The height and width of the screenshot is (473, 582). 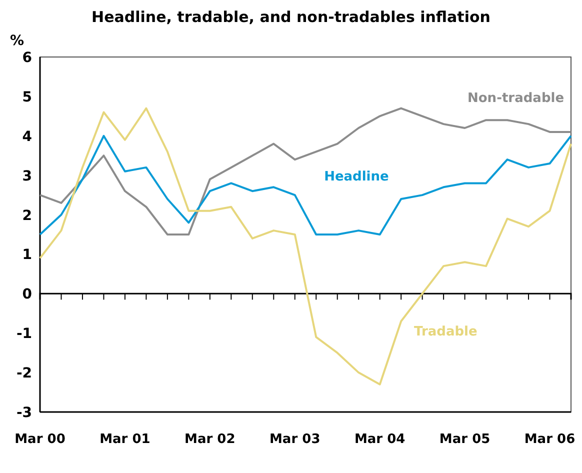 I want to click on y-tick-label: -1, so click(x=24, y=334).